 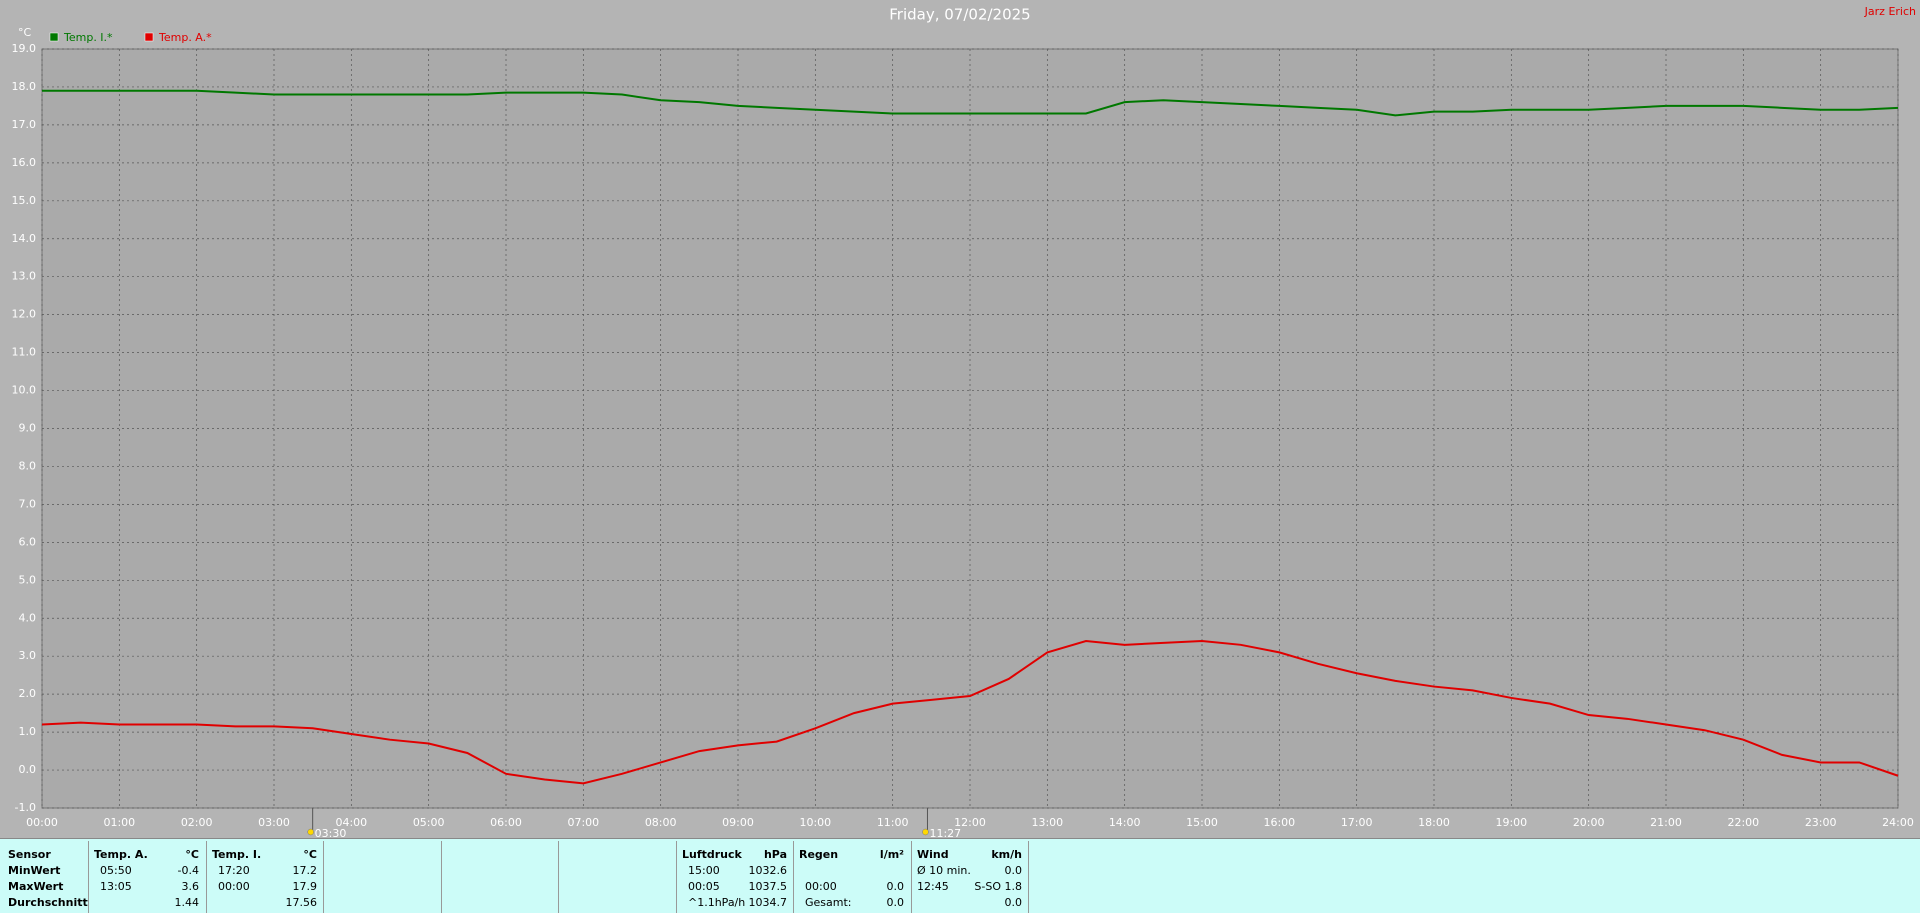 What do you see at coordinates (25, 32) in the screenshot?
I see `y-axis-label: °C` at bounding box center [25, 32].